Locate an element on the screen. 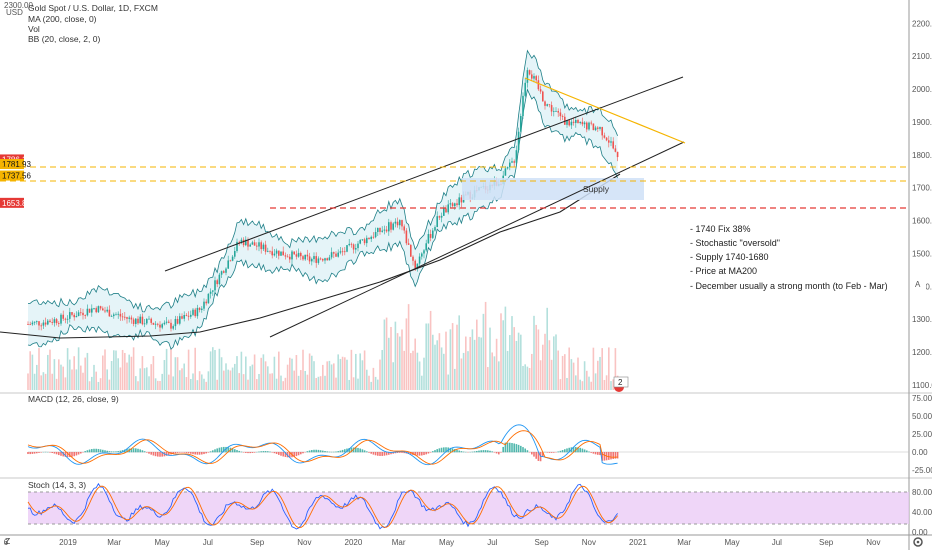 This screenshot has height=550, width=932. auto-scale-button is located at coordinates (919, 284).